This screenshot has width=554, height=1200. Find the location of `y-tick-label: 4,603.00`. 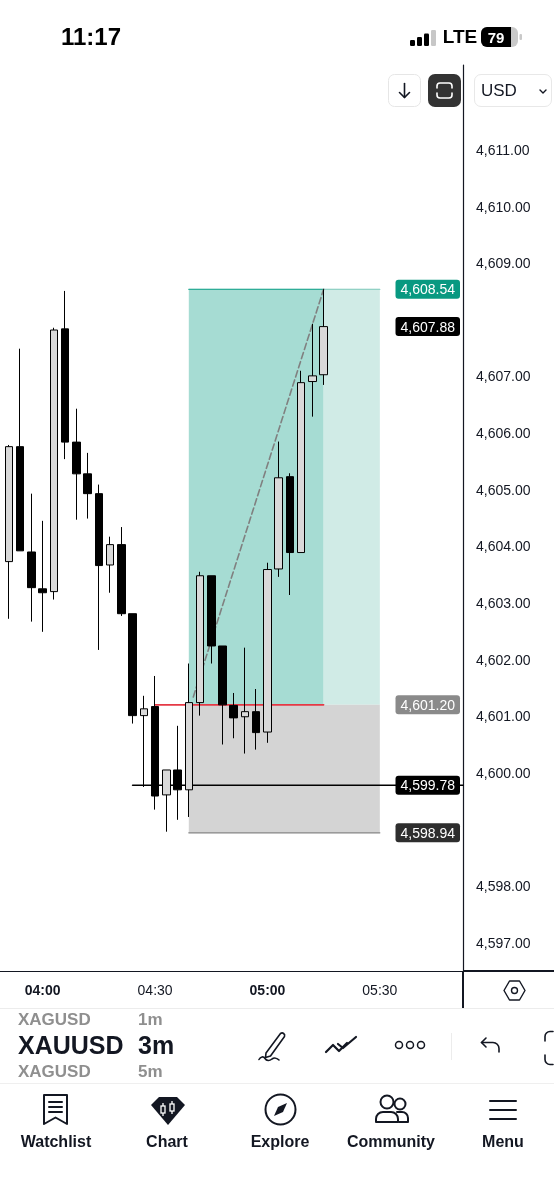

y-tick-label: 4,603.00 is located at coordinates (503, 602).